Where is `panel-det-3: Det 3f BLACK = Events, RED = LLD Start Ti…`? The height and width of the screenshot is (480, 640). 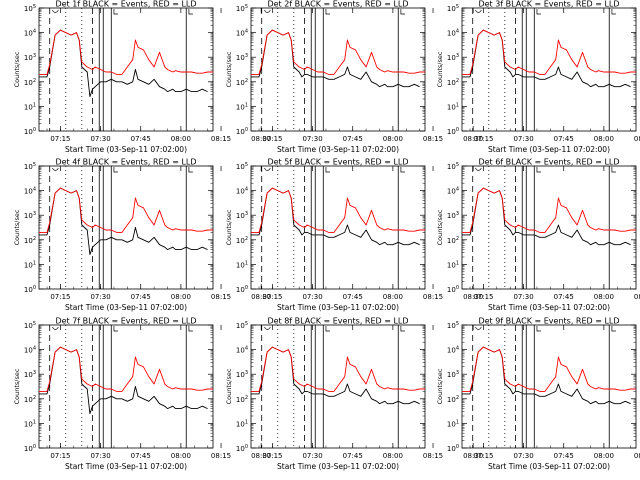 panel-det-3: Det 3f BLACK = Events, RED = LLD Start Ti… is located at coordinates (538, 77).